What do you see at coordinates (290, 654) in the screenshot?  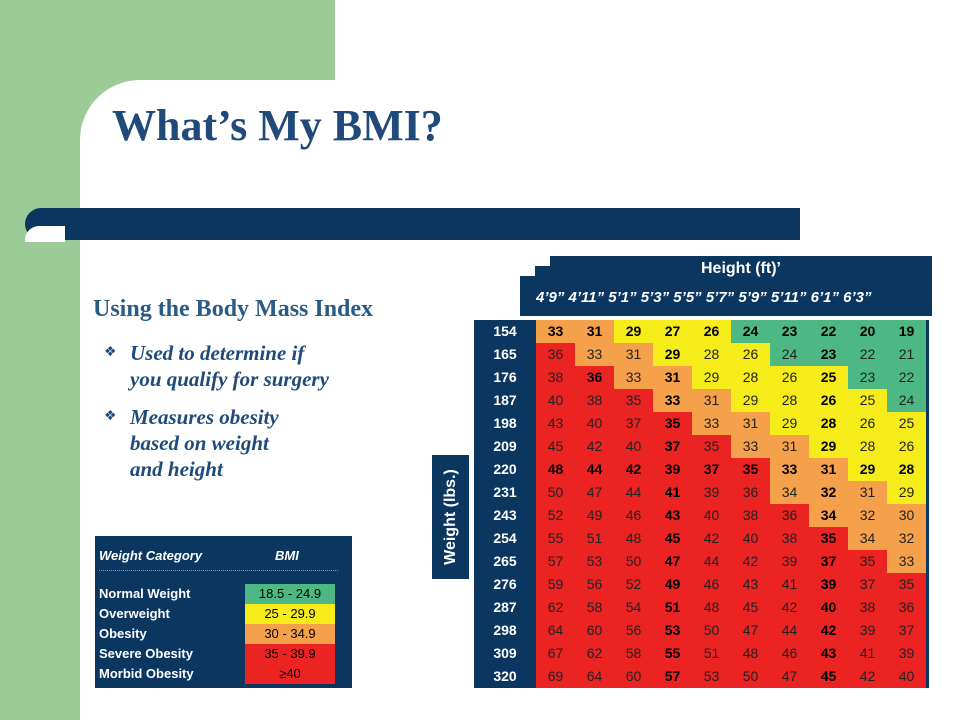 I see `category-bmi-range: 35 - 39.9` at bounding box center [290, 654].